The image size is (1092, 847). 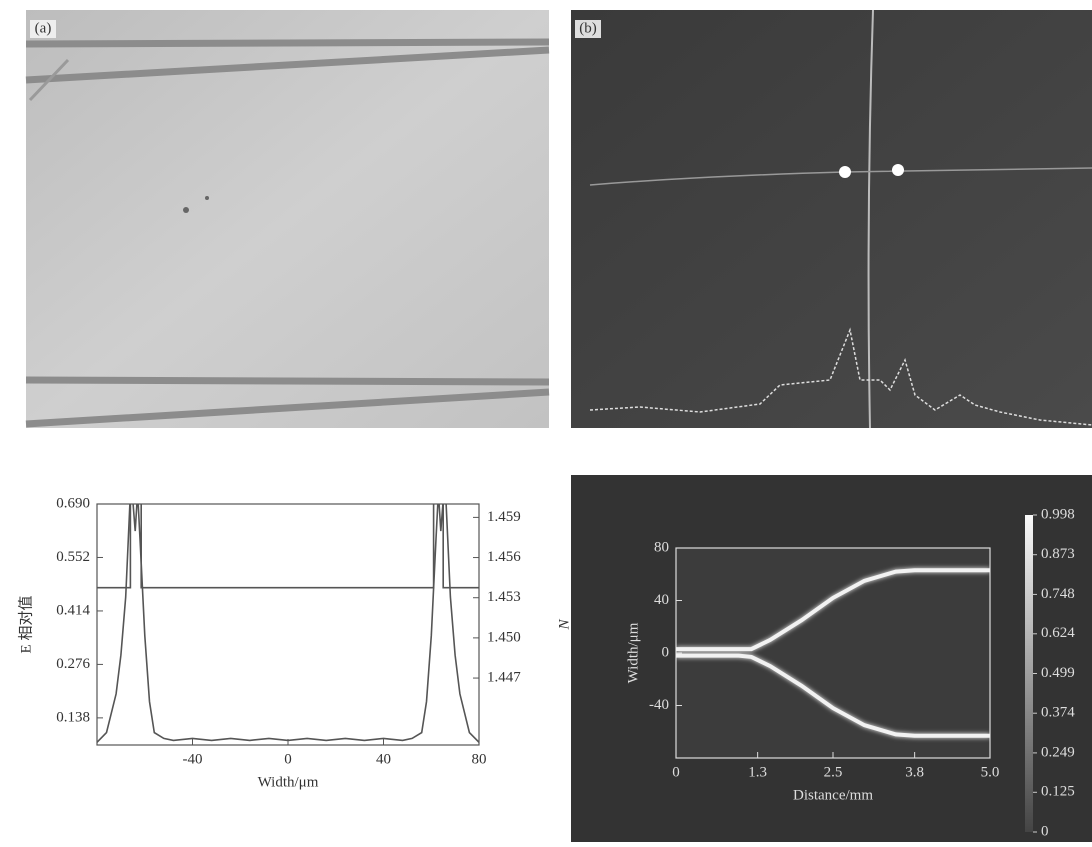 I want to click on colorbar-label: 0.125, so click(x=1058, y=792).